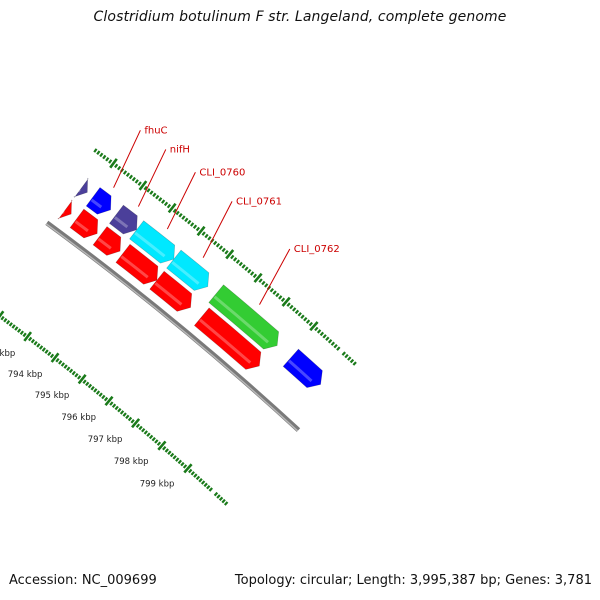 This screenshot has width=600, height=600. I want to click on gene-label: CLI_0762, so click(317, 249).